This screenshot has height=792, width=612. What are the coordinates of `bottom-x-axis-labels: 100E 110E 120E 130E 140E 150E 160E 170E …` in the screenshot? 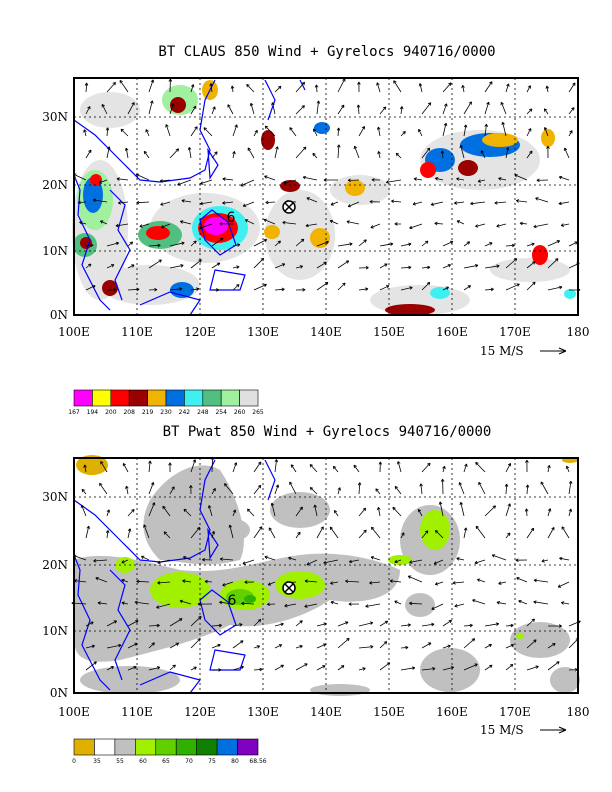 It's located at (323, 712).